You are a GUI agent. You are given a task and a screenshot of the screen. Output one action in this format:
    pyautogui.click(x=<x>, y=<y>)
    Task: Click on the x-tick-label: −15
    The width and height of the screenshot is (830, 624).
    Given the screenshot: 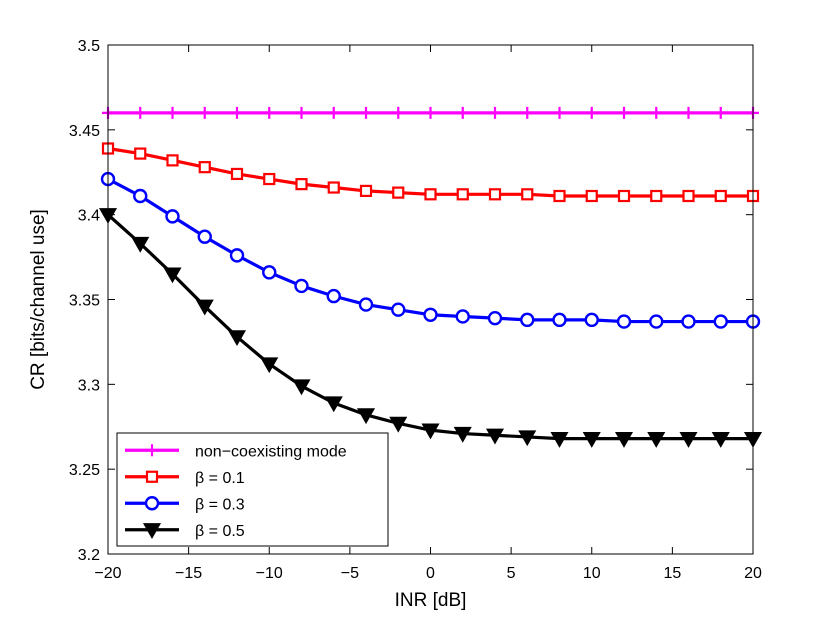 What is the action you would take?
    pyautogui.click(x=188, y=573)
    